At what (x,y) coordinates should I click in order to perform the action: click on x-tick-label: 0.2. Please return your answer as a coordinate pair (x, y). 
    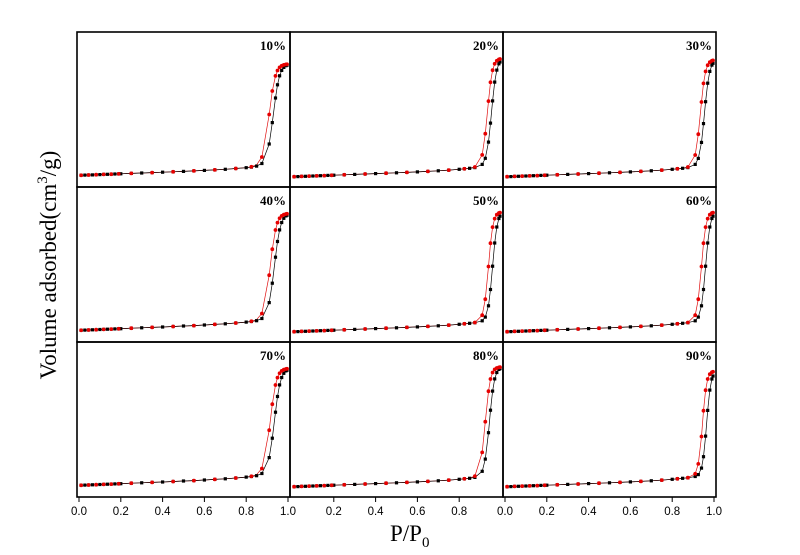
    Looking at the image, I should click on (334, 512).